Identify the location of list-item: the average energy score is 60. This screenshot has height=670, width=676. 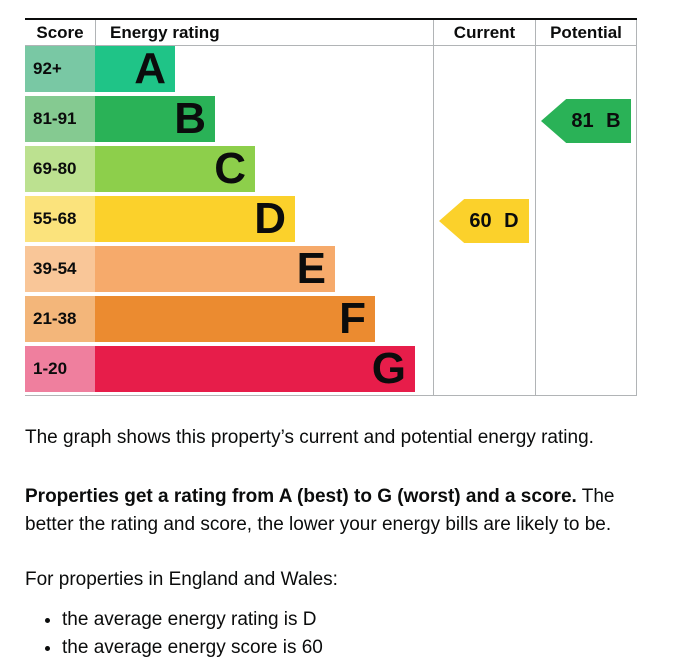
(359, 648).